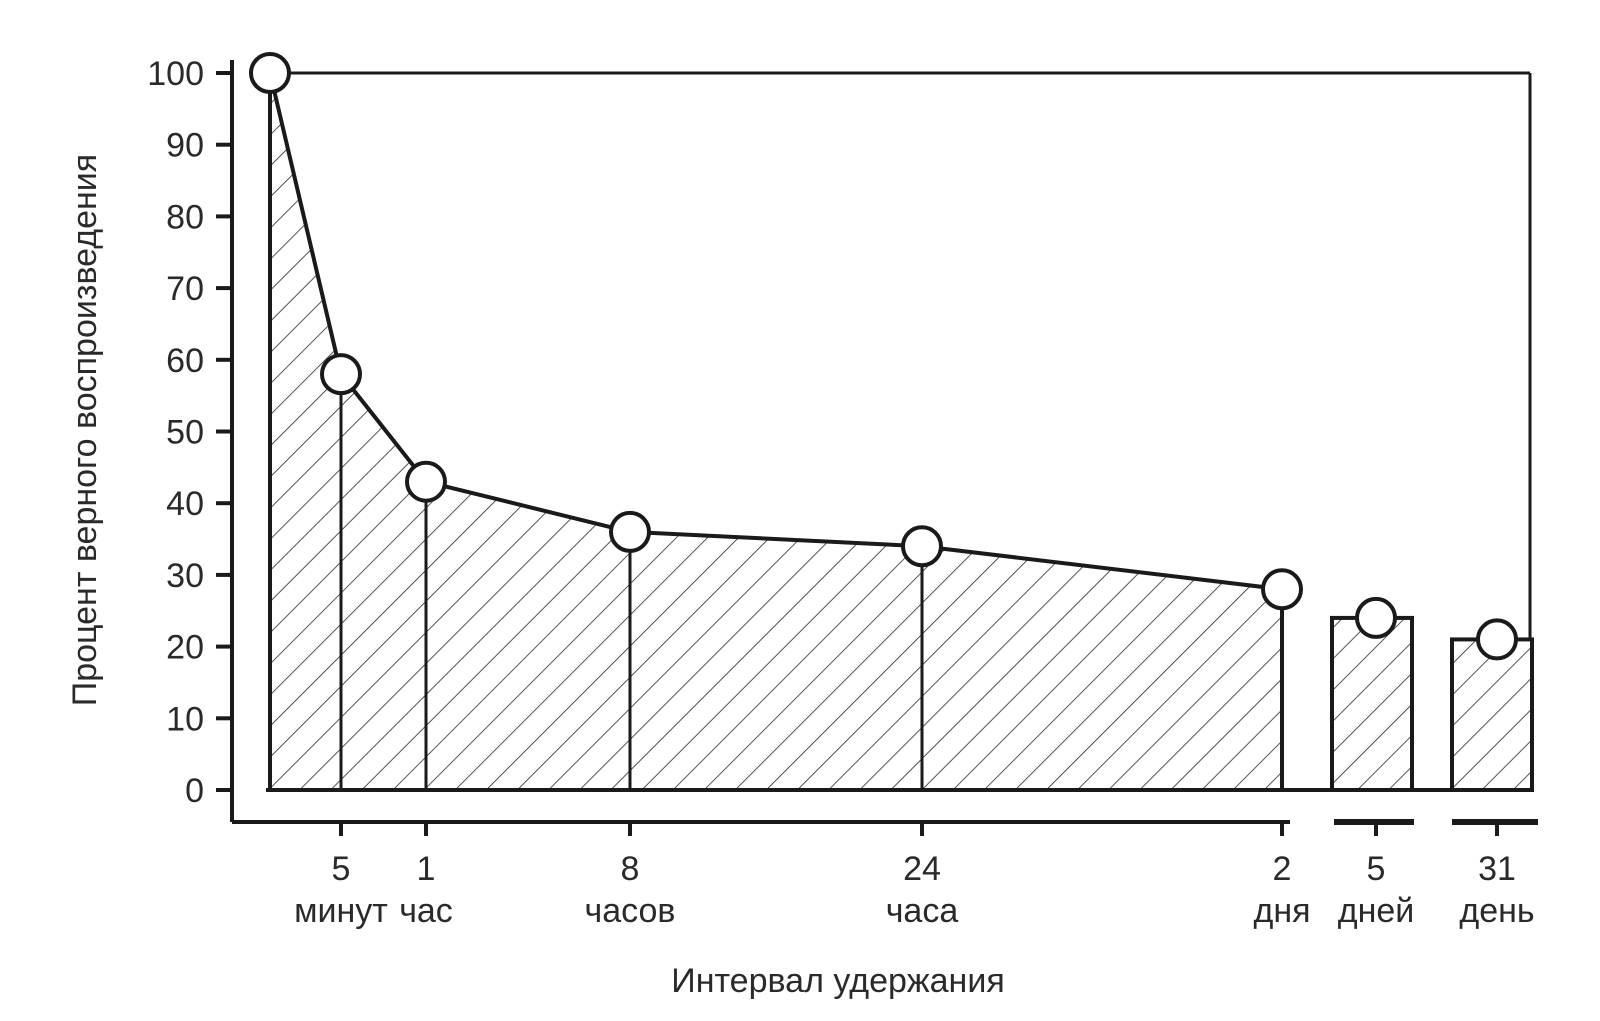 The height and width of the screenshot is (1021, 1600). I want to click on x-tick-value: 1, so click(426, 869).